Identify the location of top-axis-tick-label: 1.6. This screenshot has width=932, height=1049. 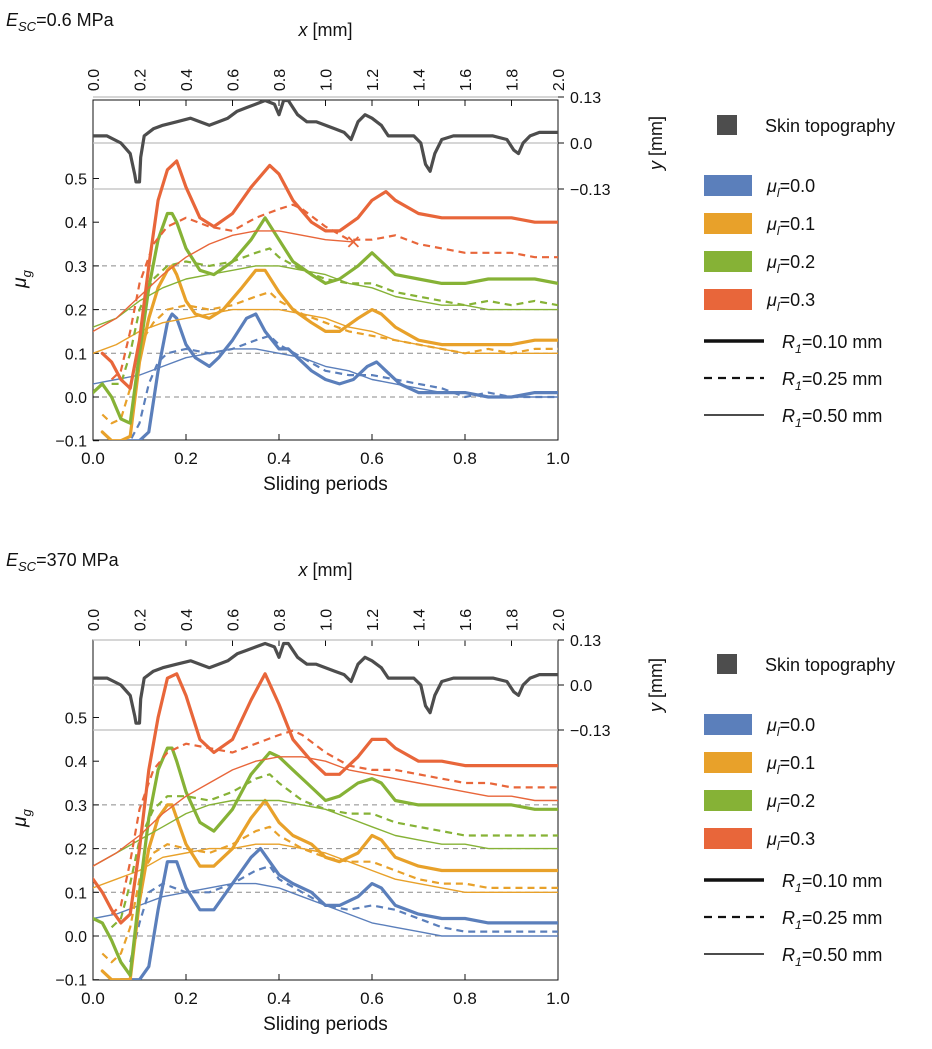
(466, 80).